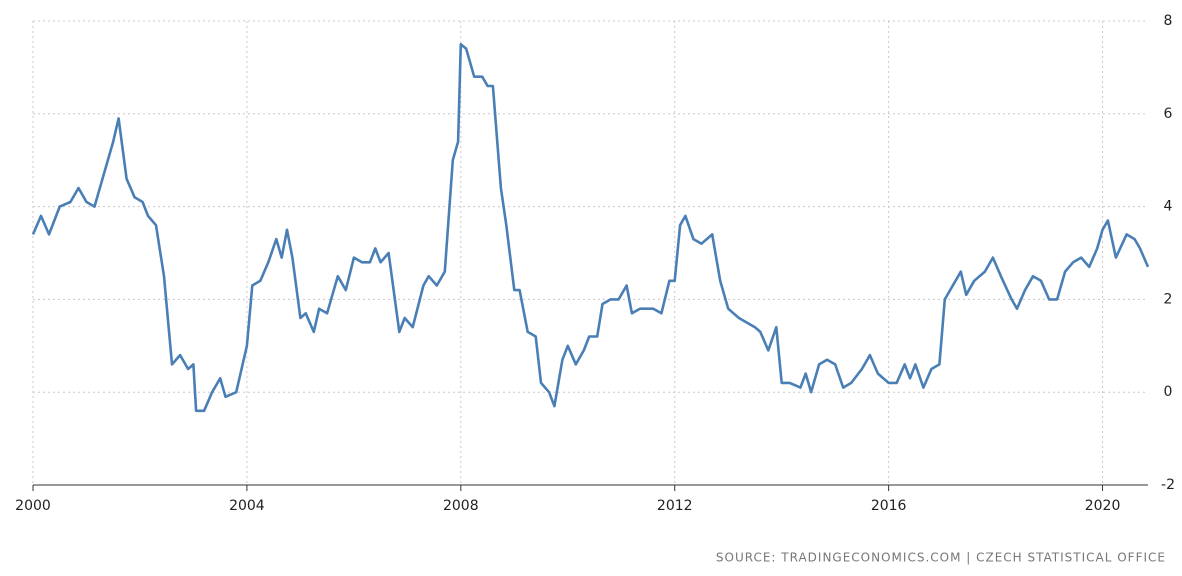 The image size is (1182, 576). What do you see at coordinates (1168, 207) in the screenshot?
I see `y-tick-label: 4` at bounding box center [1168, 207].